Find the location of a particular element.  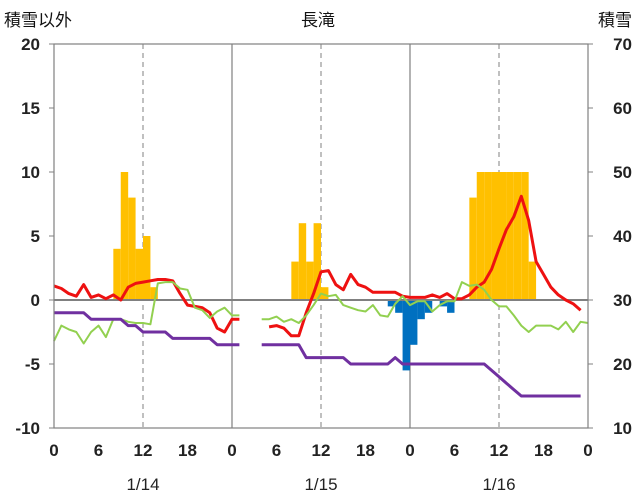

left-tick-label: -10 is located at coordinates (27, 428).